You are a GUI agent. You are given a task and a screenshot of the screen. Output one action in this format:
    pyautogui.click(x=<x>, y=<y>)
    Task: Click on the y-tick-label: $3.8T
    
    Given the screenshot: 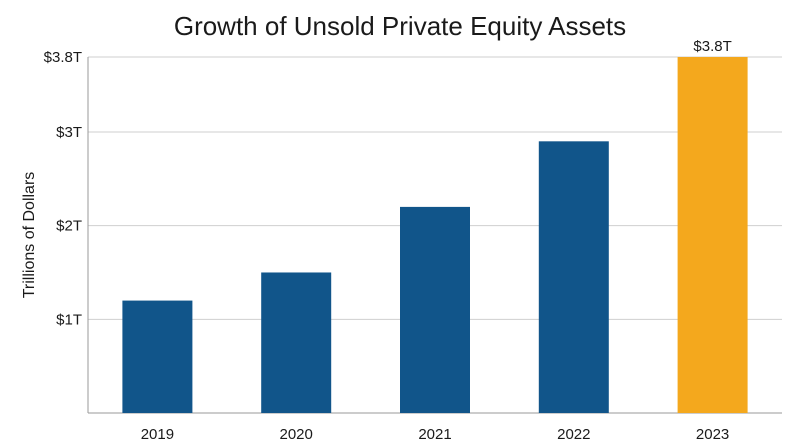 What is the action you would take?
    pyautogui.click(x=63, y=57)
    